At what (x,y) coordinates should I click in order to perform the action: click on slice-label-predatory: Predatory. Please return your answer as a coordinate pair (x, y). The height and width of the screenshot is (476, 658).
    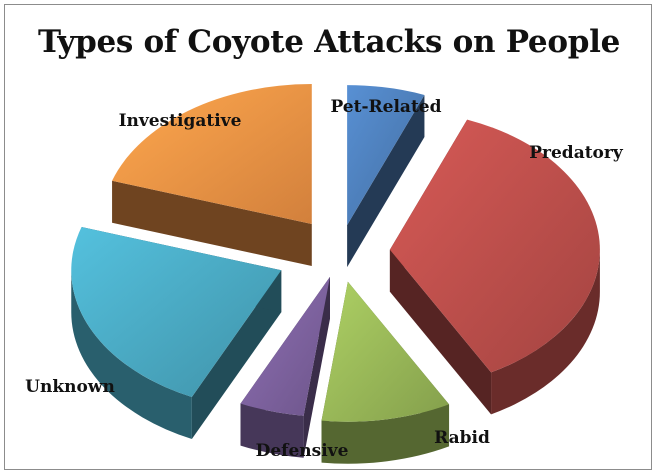
    Looking at the image, I should click on (576, 153).